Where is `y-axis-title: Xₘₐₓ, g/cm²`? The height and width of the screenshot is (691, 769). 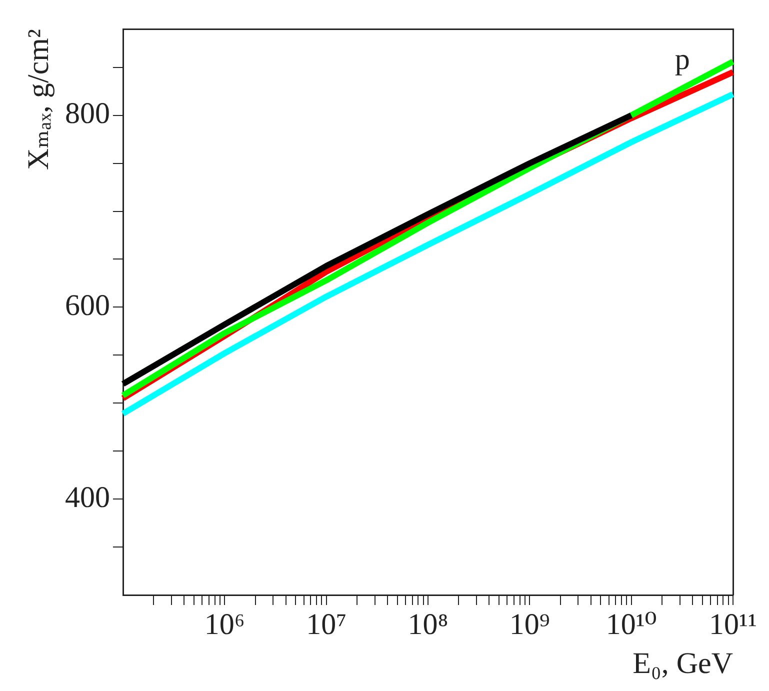 y-axis-title: Xₘₐₓ, g/cm² is located at coordinates (38, 99).